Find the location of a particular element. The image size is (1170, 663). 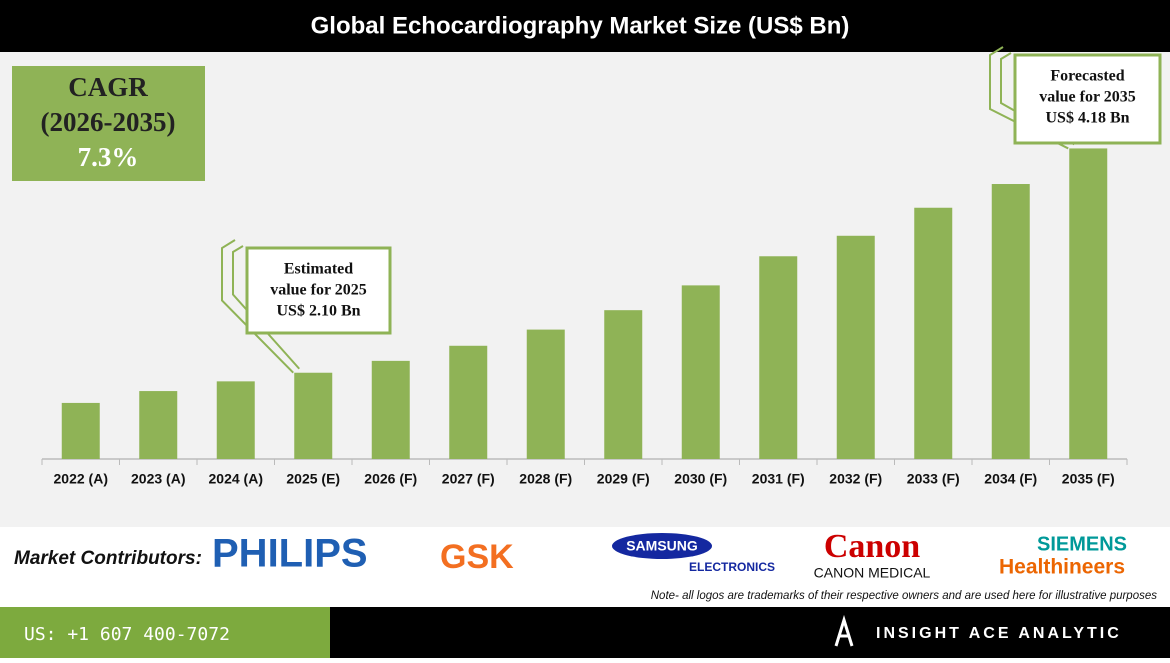

callout-text: Estimated is located at coordinates (318, 269).